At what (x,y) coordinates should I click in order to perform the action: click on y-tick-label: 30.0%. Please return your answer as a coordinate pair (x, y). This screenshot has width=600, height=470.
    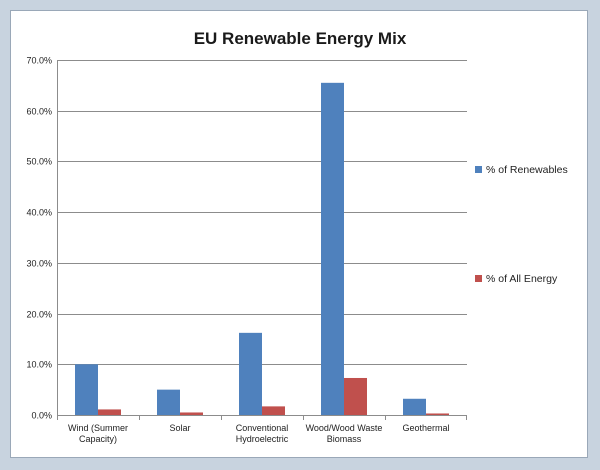
    Looking at the image, I should click on (39, 264).